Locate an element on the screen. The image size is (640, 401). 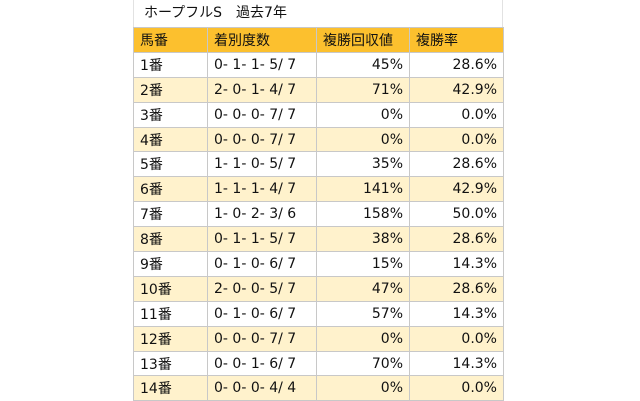
table-row: 2番 2- 0- 1- 4/ 7 71% 42.9% is located at coordinates (318, 89).